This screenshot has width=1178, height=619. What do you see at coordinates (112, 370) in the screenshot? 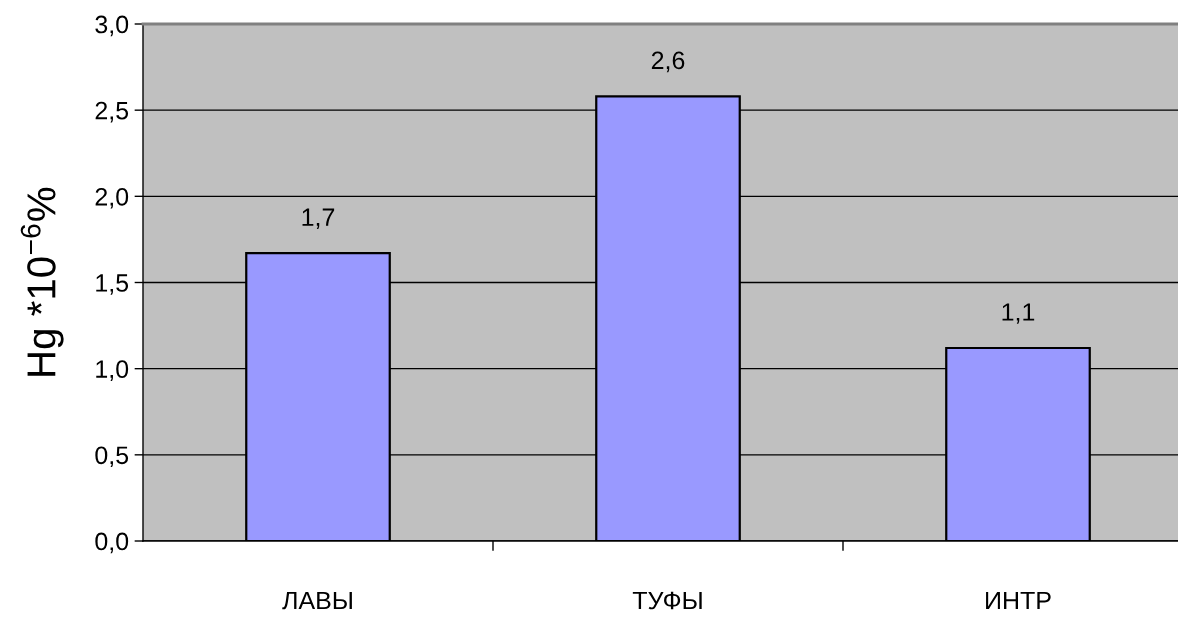
I see `y-tick-label: 1,0` at bounding box center [112, 370].